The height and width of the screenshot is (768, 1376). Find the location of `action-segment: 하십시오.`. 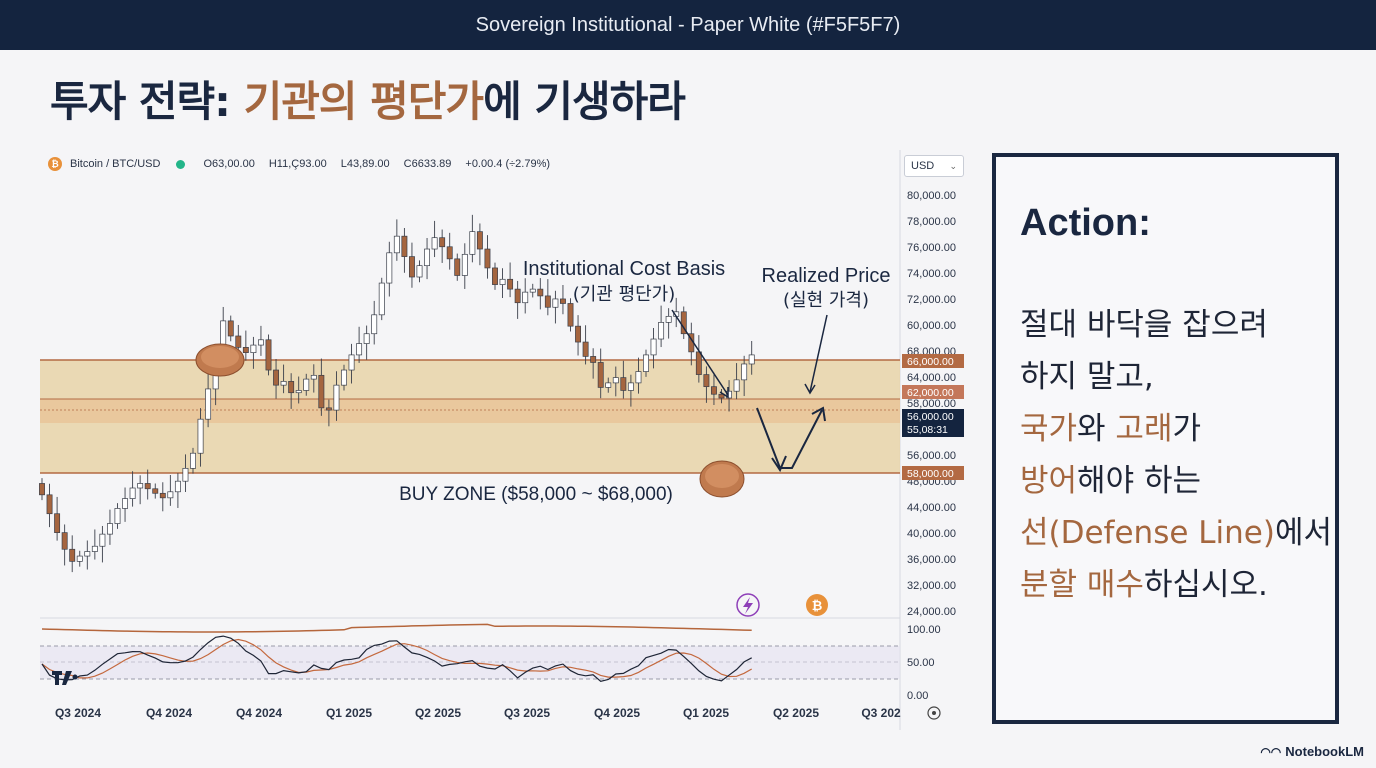

action-segment: 하십시오. is located at coordinates (1205, 585).